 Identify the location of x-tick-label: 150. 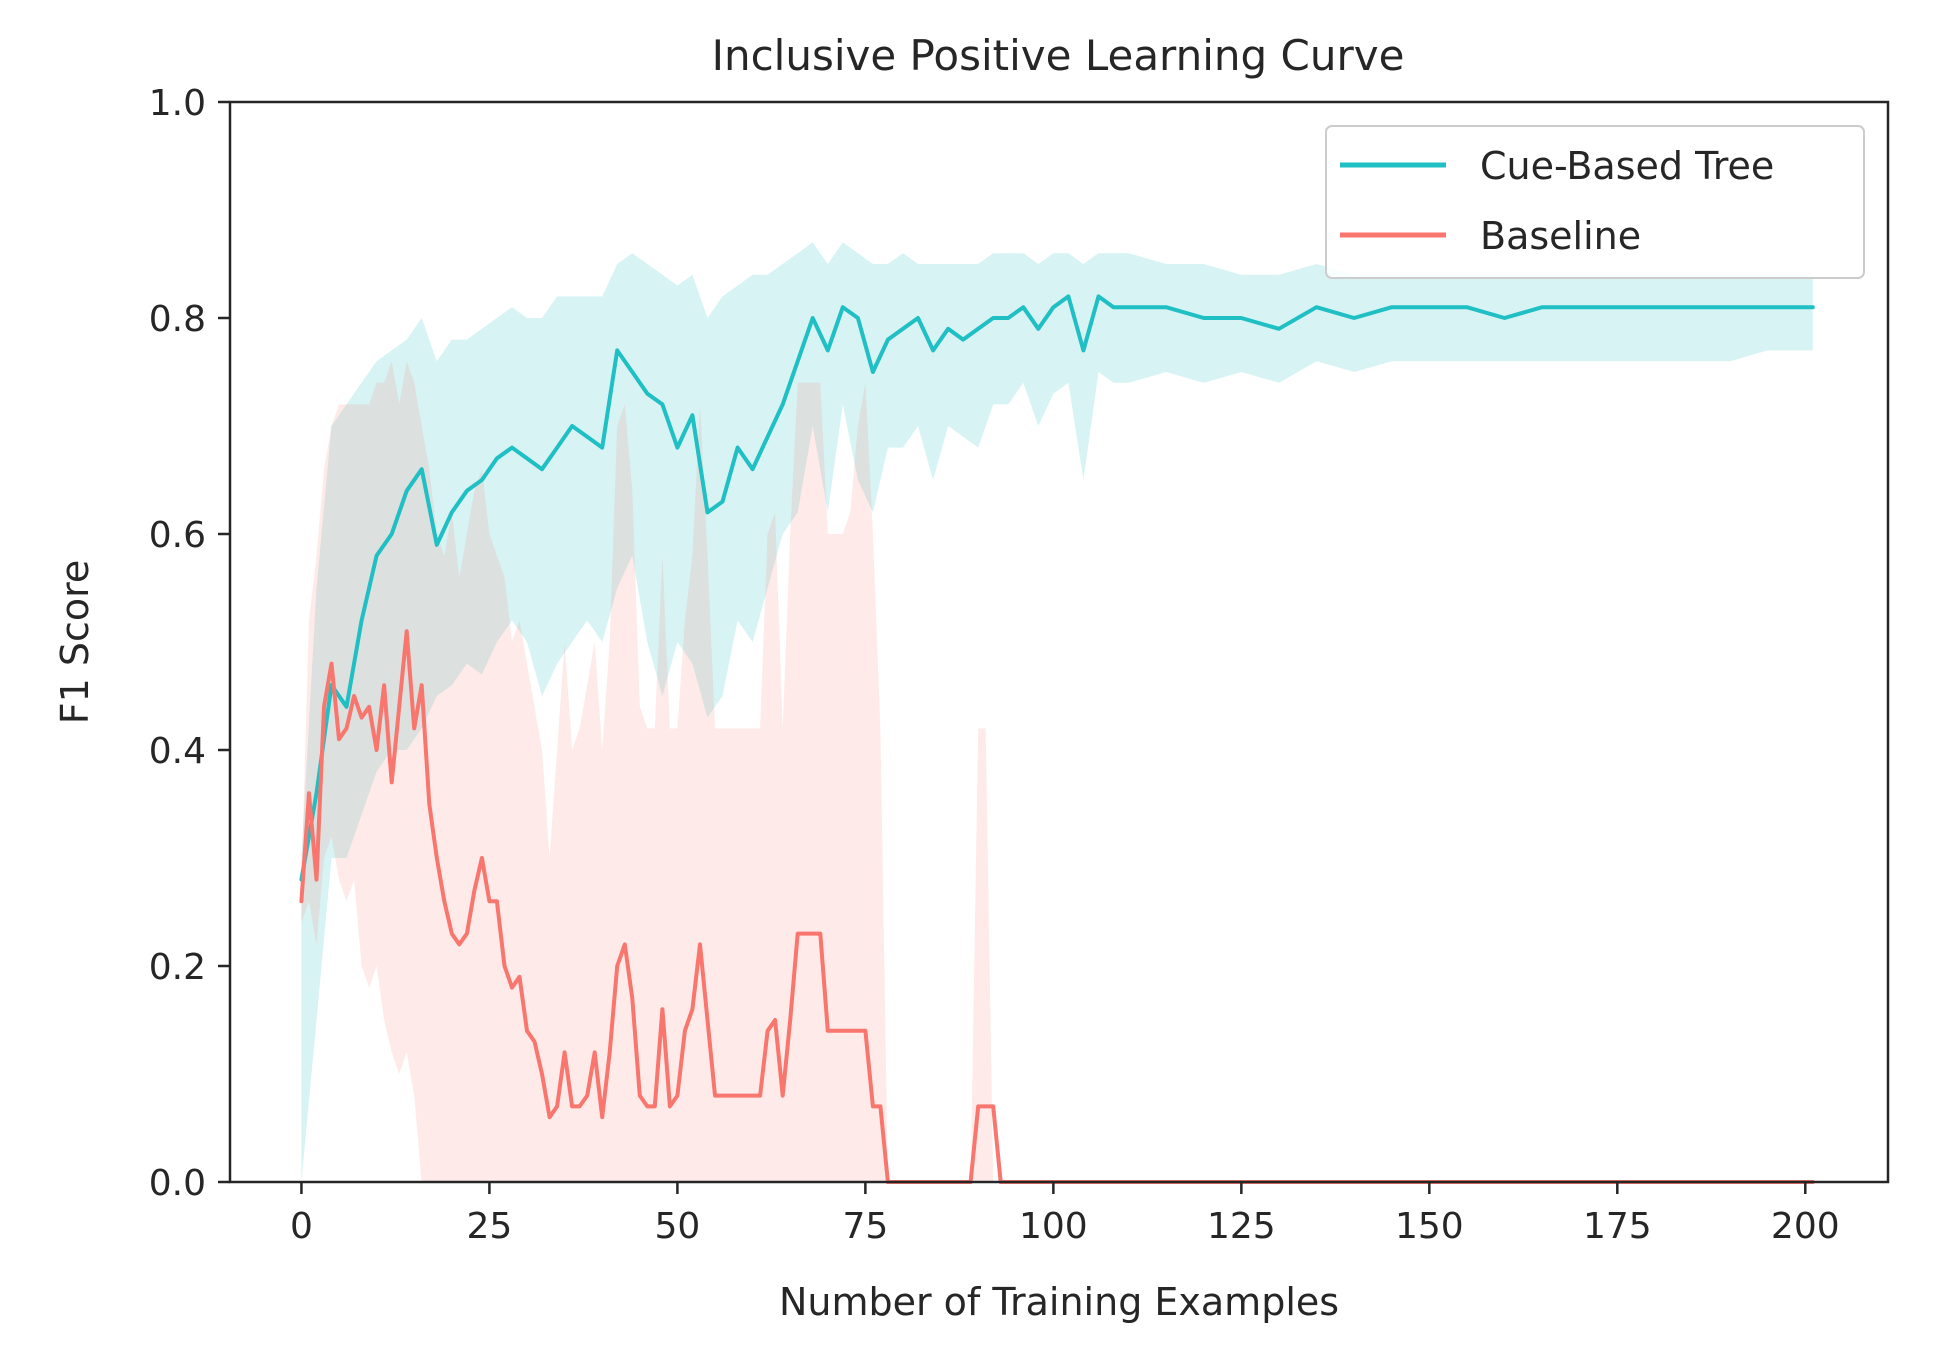
(1429, 1226).